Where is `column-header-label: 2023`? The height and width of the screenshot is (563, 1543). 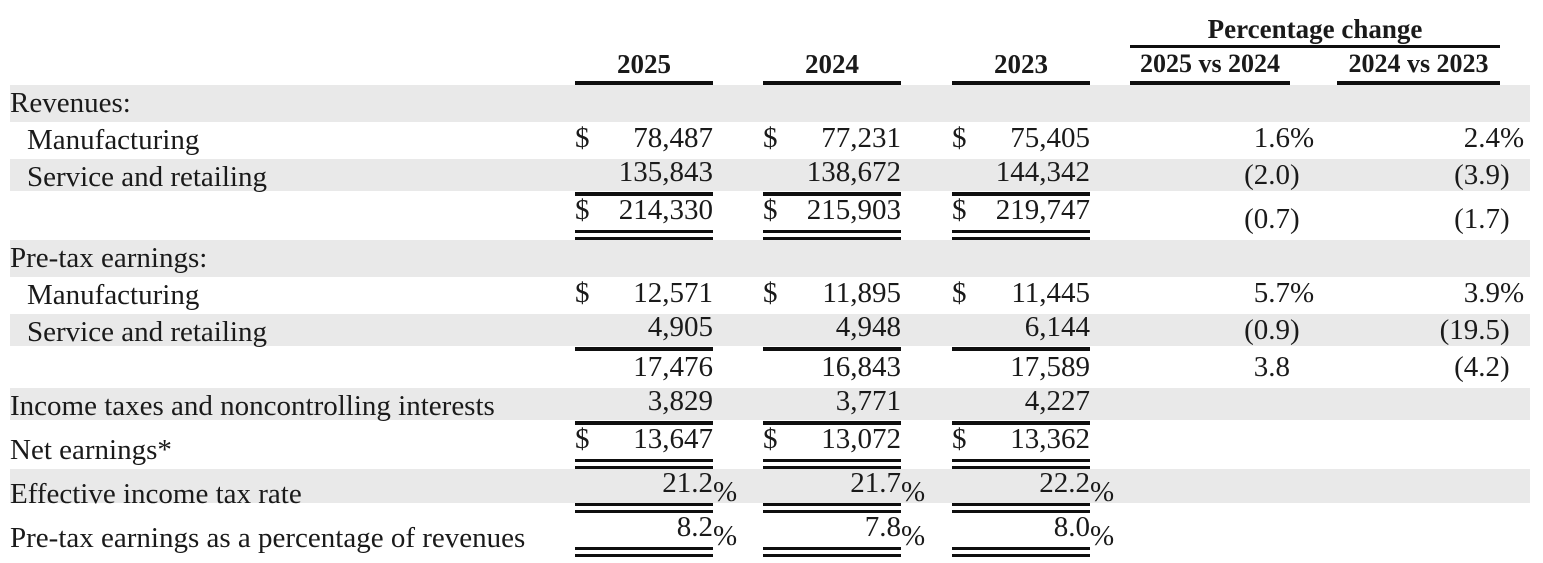
column-header-label: 2023 is located at coordinates (1021, 66).